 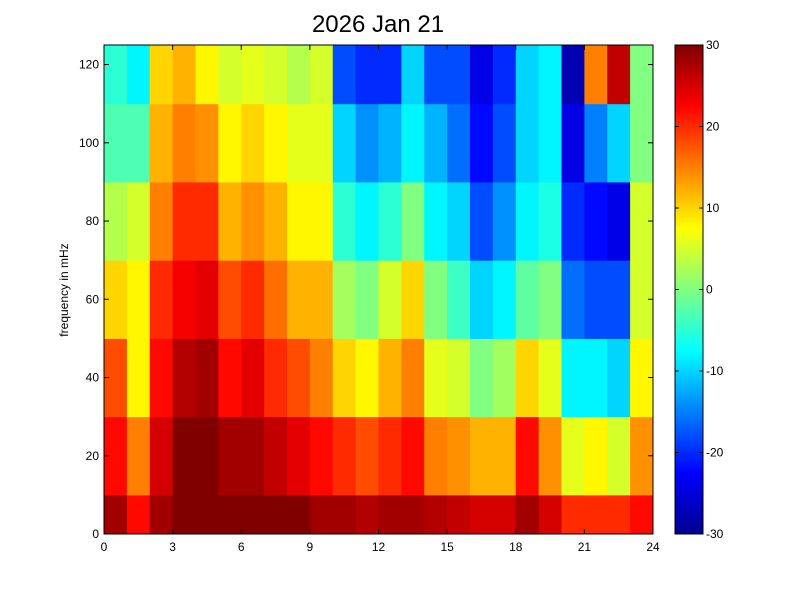 What do you see at coordinates (93, 299) in the screenshot?
I see `y-tick-label: 60` at bounding box center [93, 299].